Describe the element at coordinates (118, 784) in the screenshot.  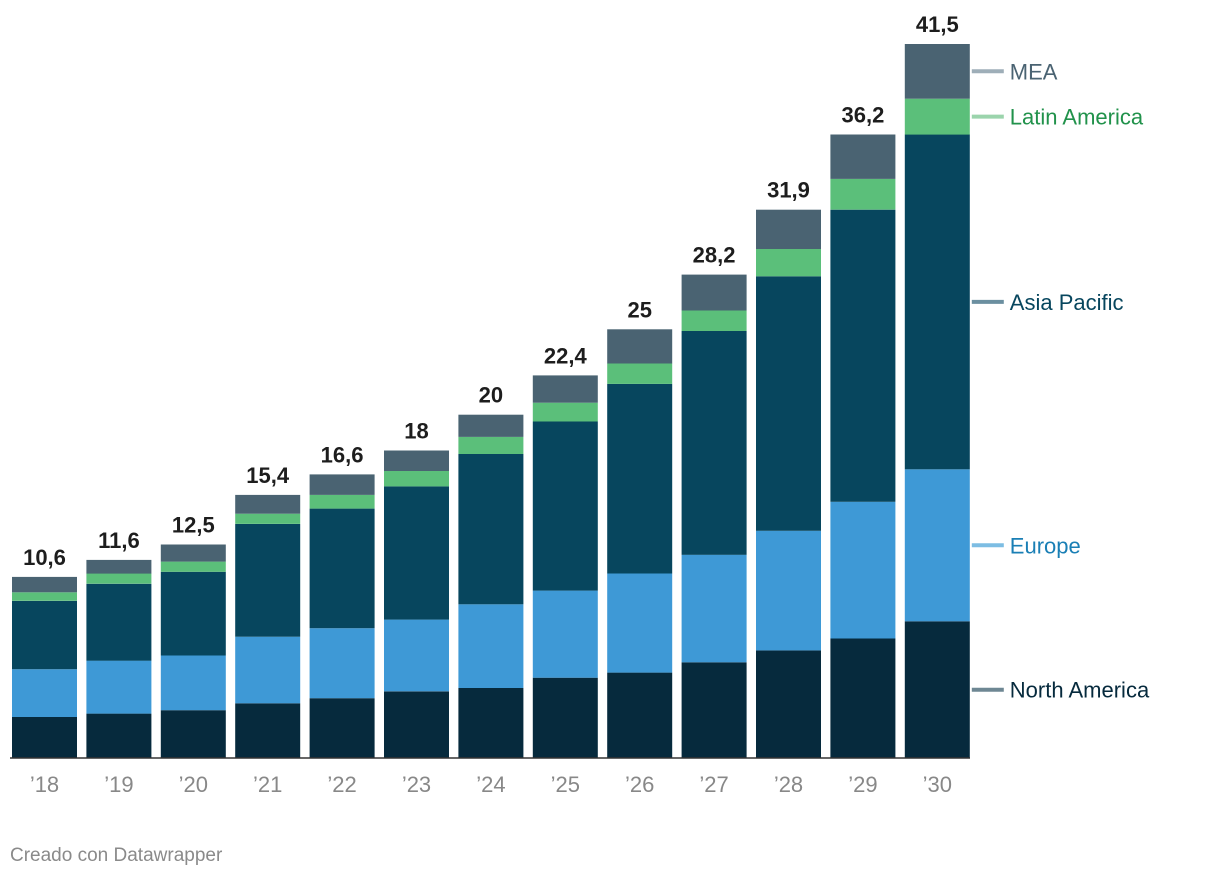
I see `x-tick-label: ’19` at that location.